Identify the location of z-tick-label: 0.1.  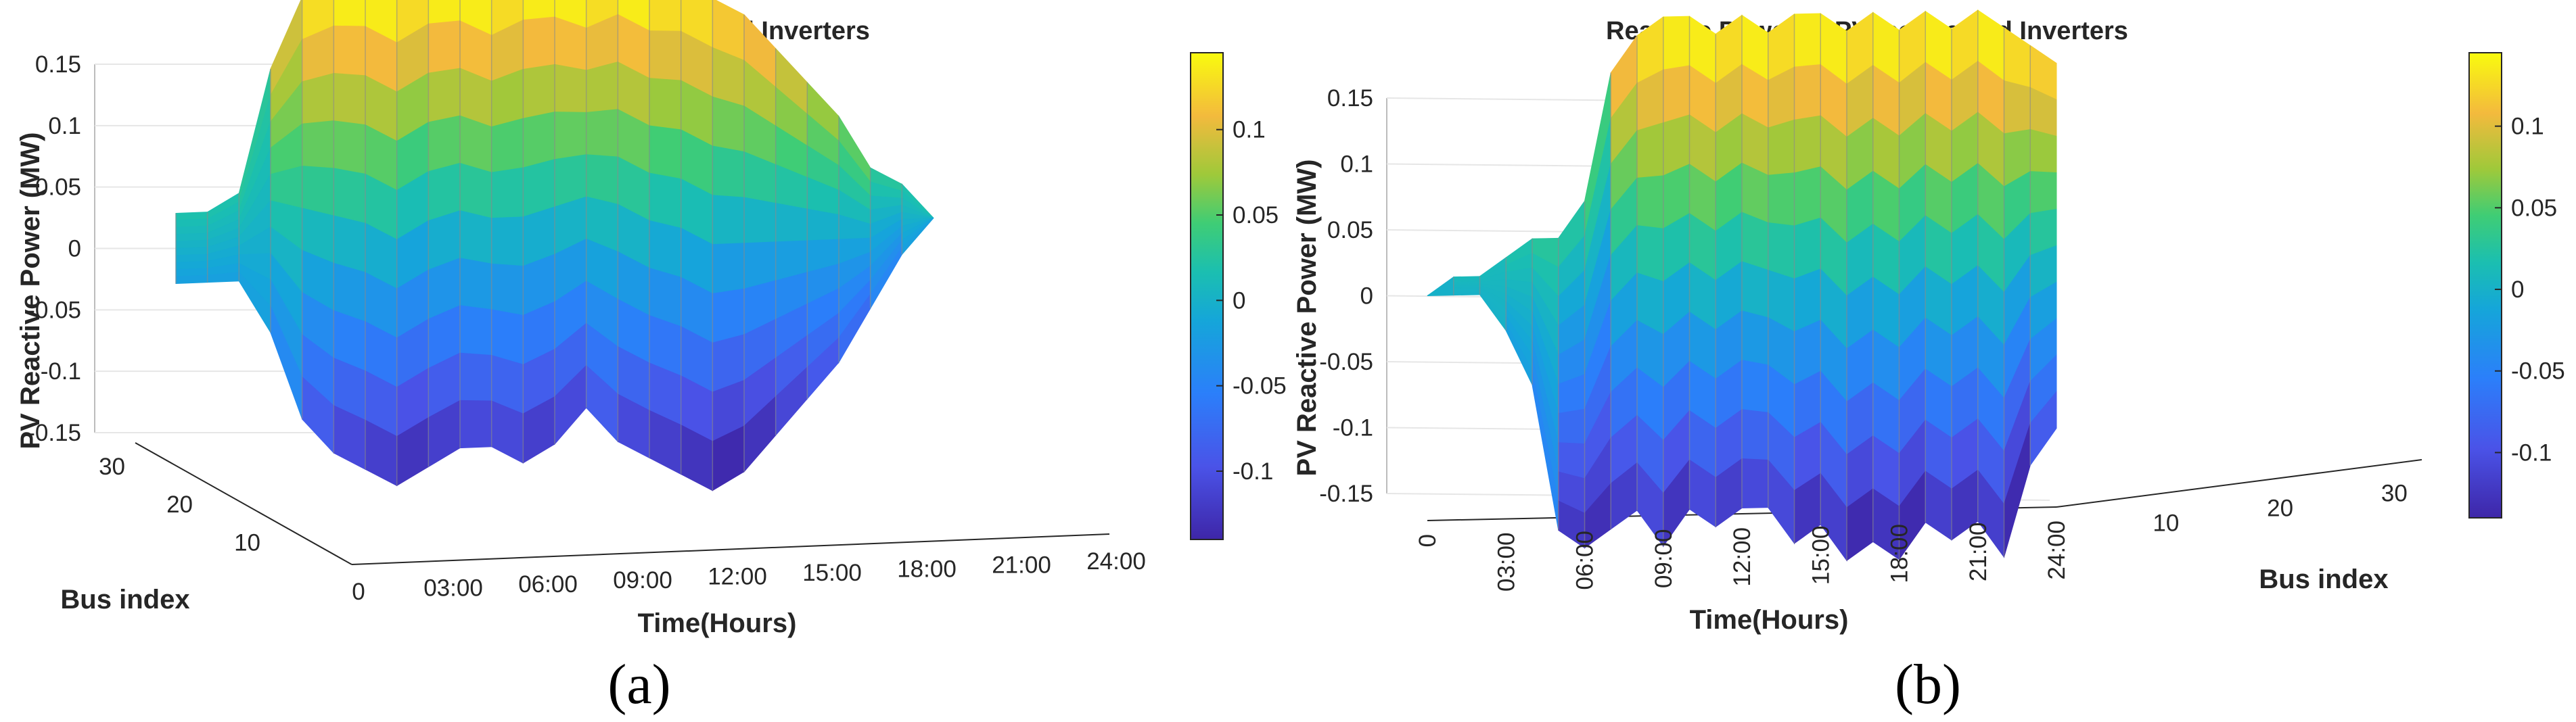
(1356, 164).